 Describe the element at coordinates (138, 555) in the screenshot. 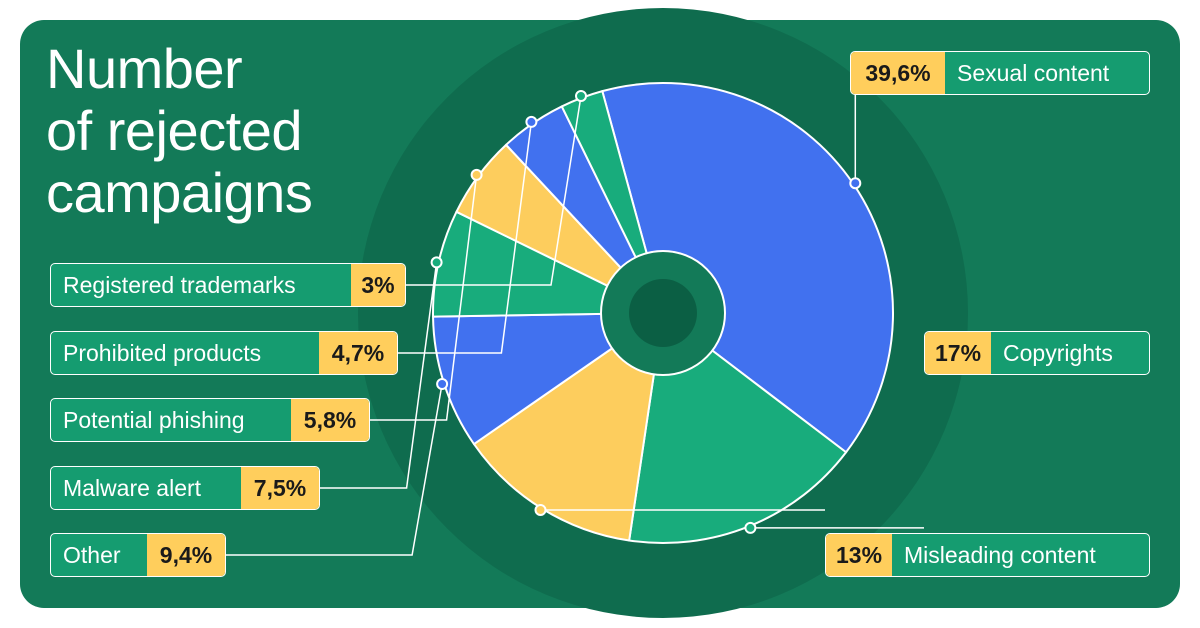

I see `slice-label-other: Other 9,4%` at that location.